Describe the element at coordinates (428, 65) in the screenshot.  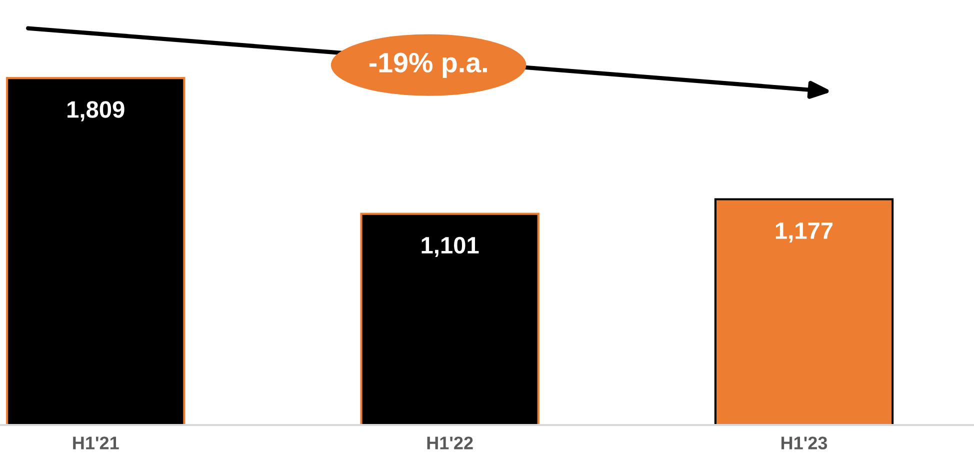
I see `text: -19% p.a.` at that location.